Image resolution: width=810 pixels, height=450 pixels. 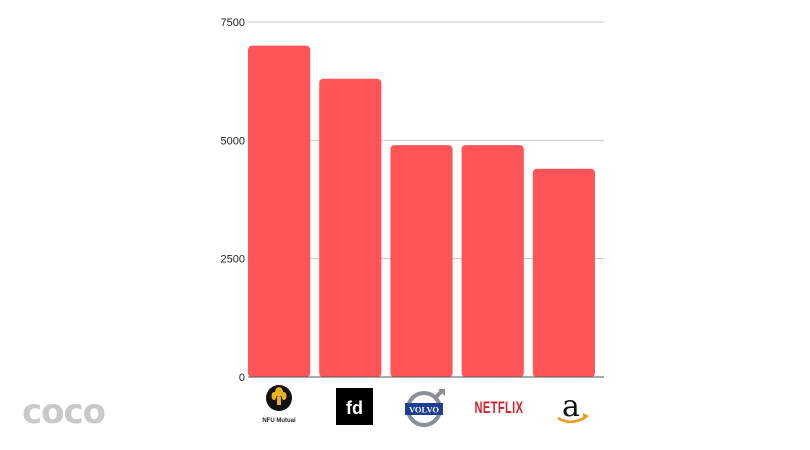 What do you see at coordinates (421, 261) in the screenshot?
I see `bar-volvo` at bounding box center [421, 261].